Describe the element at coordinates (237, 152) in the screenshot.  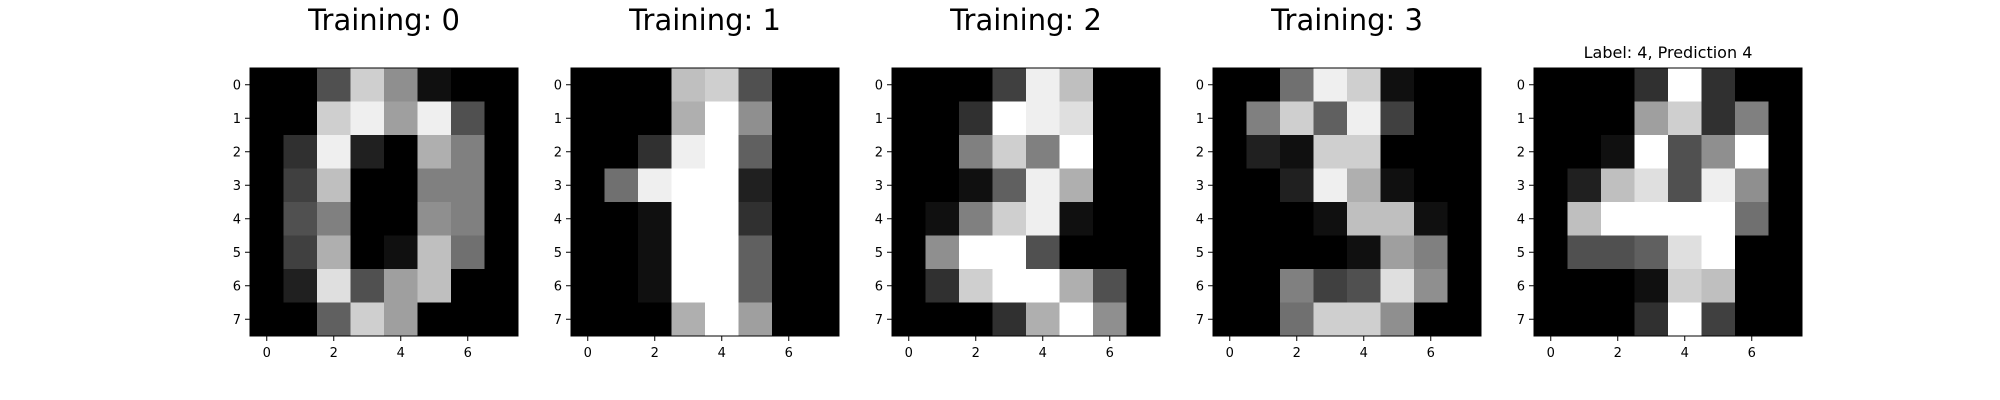
I see `y-tick-label: 2` at that location.